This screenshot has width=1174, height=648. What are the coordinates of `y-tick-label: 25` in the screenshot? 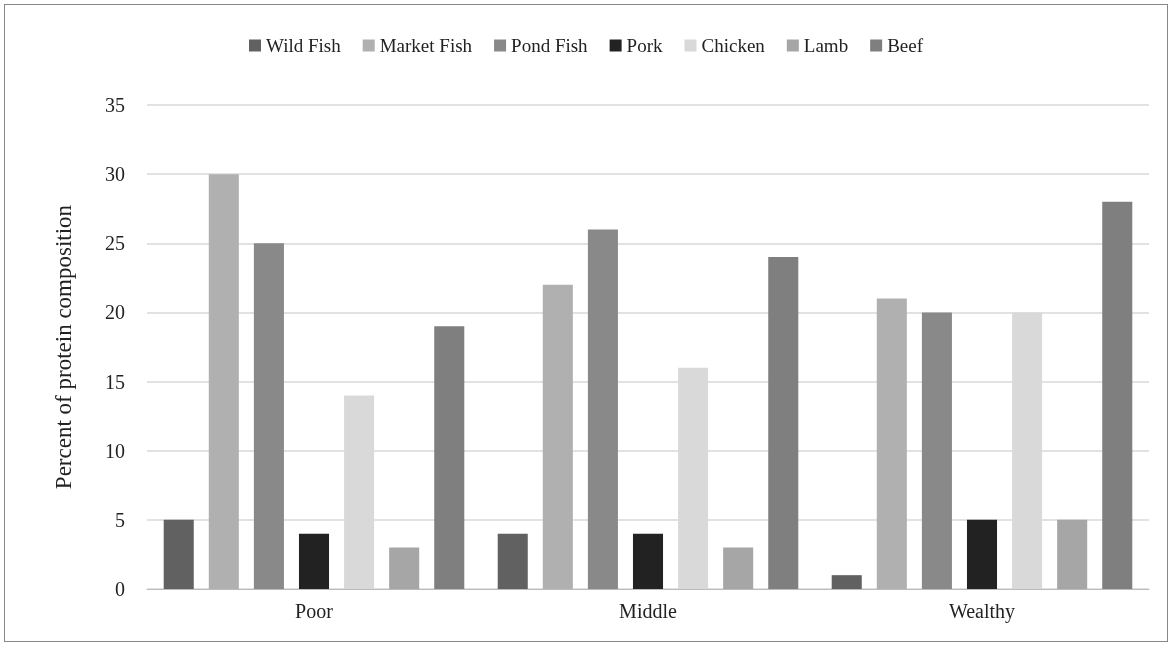 It's located at (115, 243).